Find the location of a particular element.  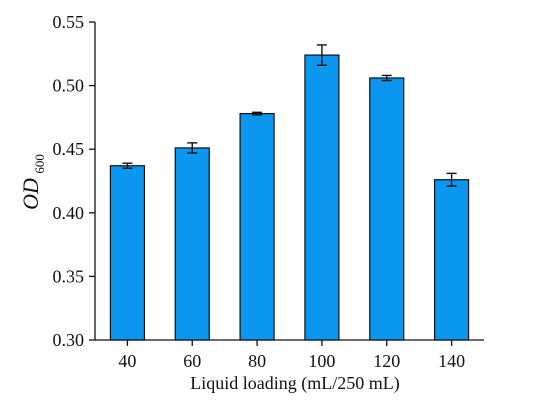

y-tick-label-0.50: 0.50 is located at coordinates (69, 86).